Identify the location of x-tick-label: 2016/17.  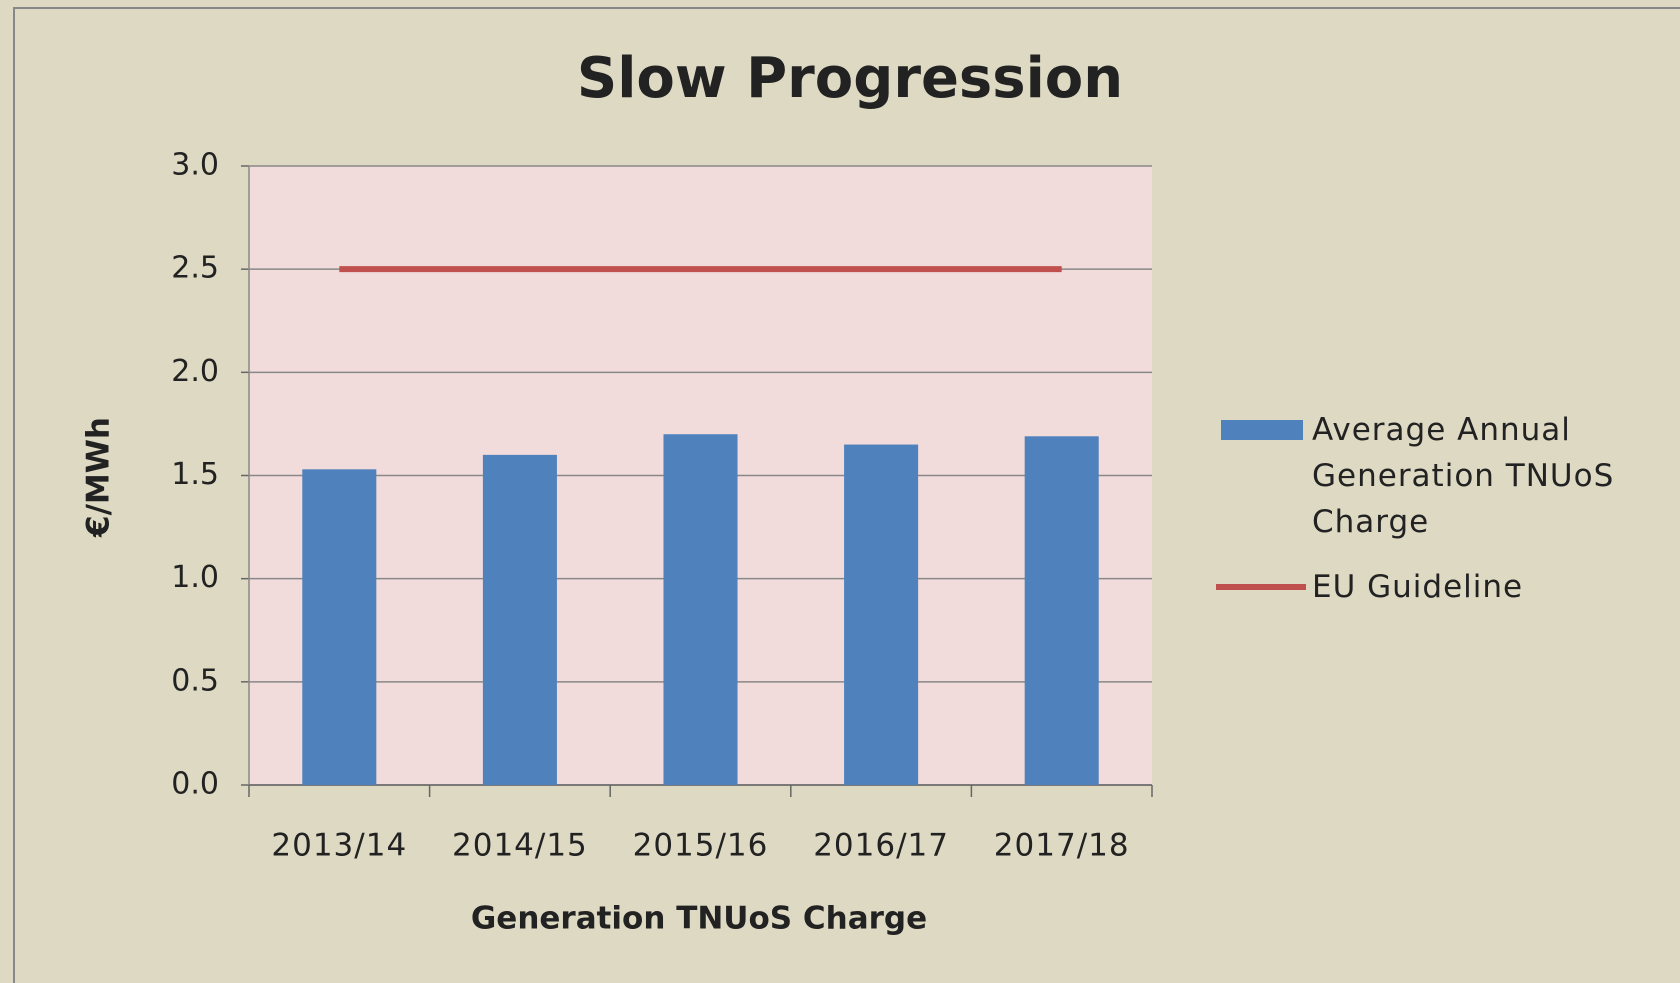
(881, 846).